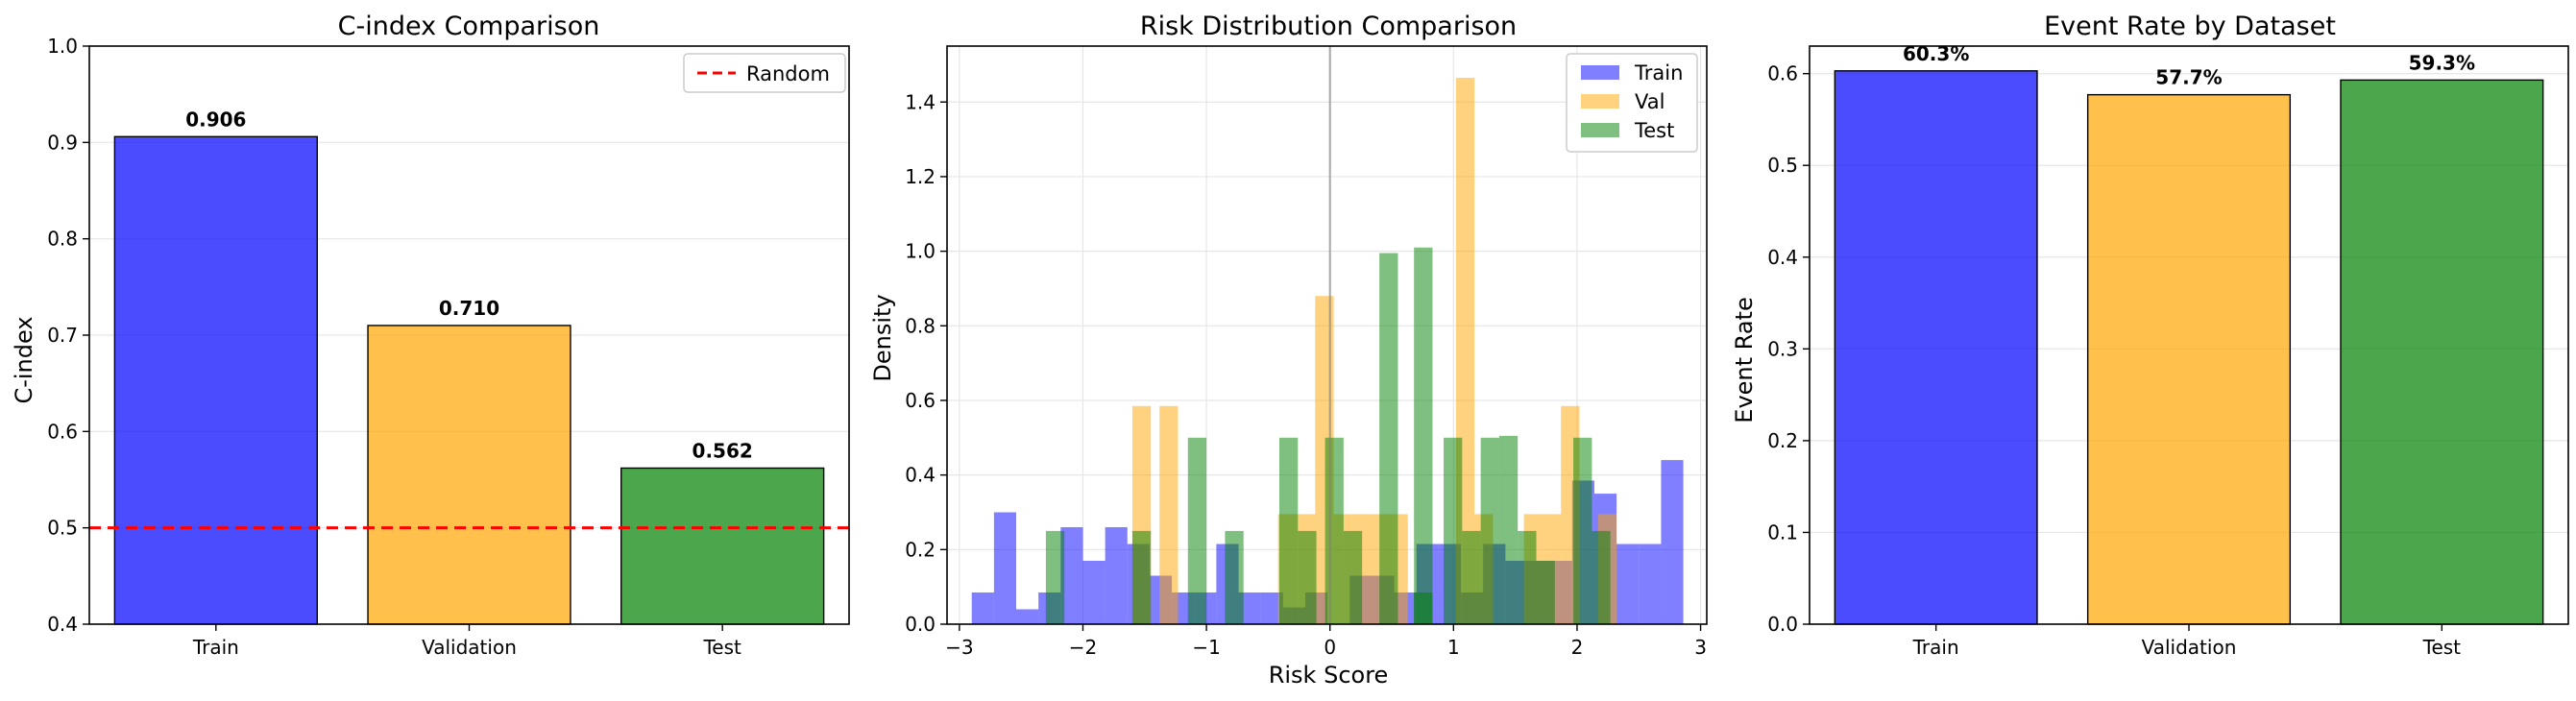 Image resolution: width=2576 pixels, height=701 pixels. What do you see at coordinates (920, 101) in the screenshot?
I see `risk-ytick-label: 1.4` at bounding box center [920, 101].